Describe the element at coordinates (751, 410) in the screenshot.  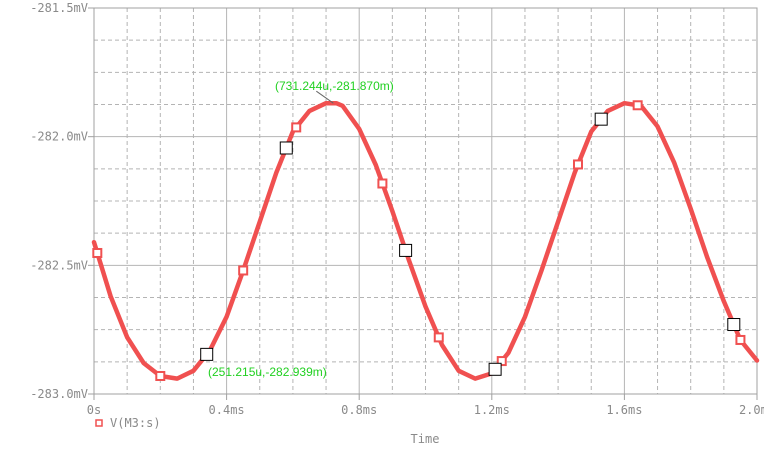
I see `x-tick-label: 2.0ms` at that location.